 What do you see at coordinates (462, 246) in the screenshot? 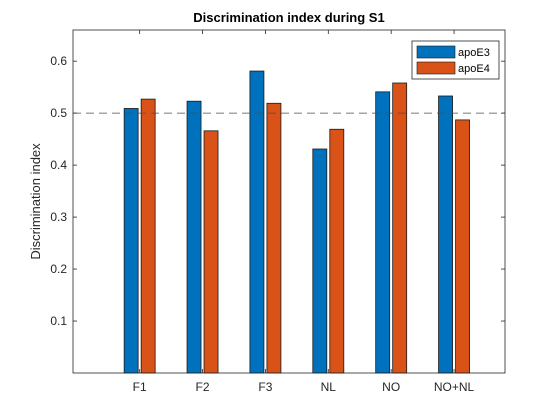
I see `bar-apoE4-NO+NL` at bounding box center [462, 246].